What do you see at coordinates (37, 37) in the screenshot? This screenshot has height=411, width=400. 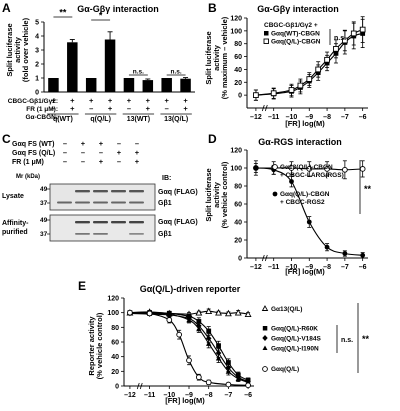 I see `panel-a-y-tick-label: 4` at bounding box center [37, 37].